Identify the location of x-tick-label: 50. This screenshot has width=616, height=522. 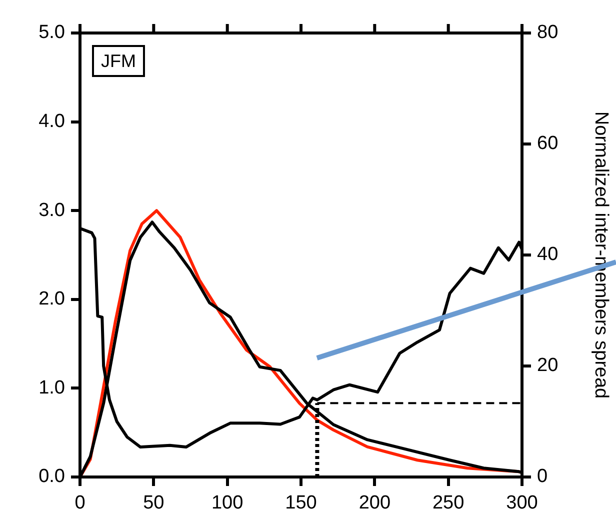
(153, 503).